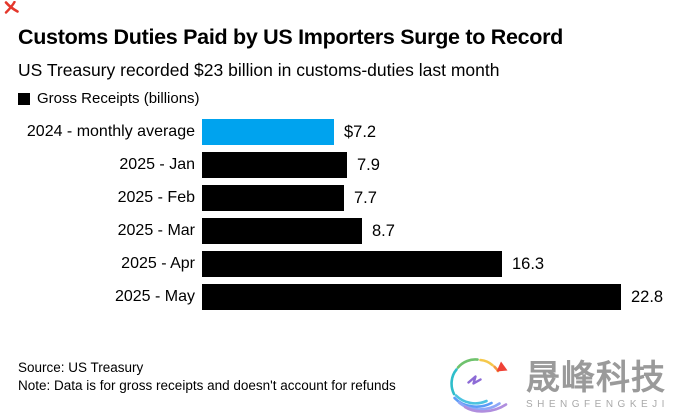 This screenshot has height=414, width=688. I want to click on row-2025-jan: 2025 - Jan 7.9, so click(344, 165).